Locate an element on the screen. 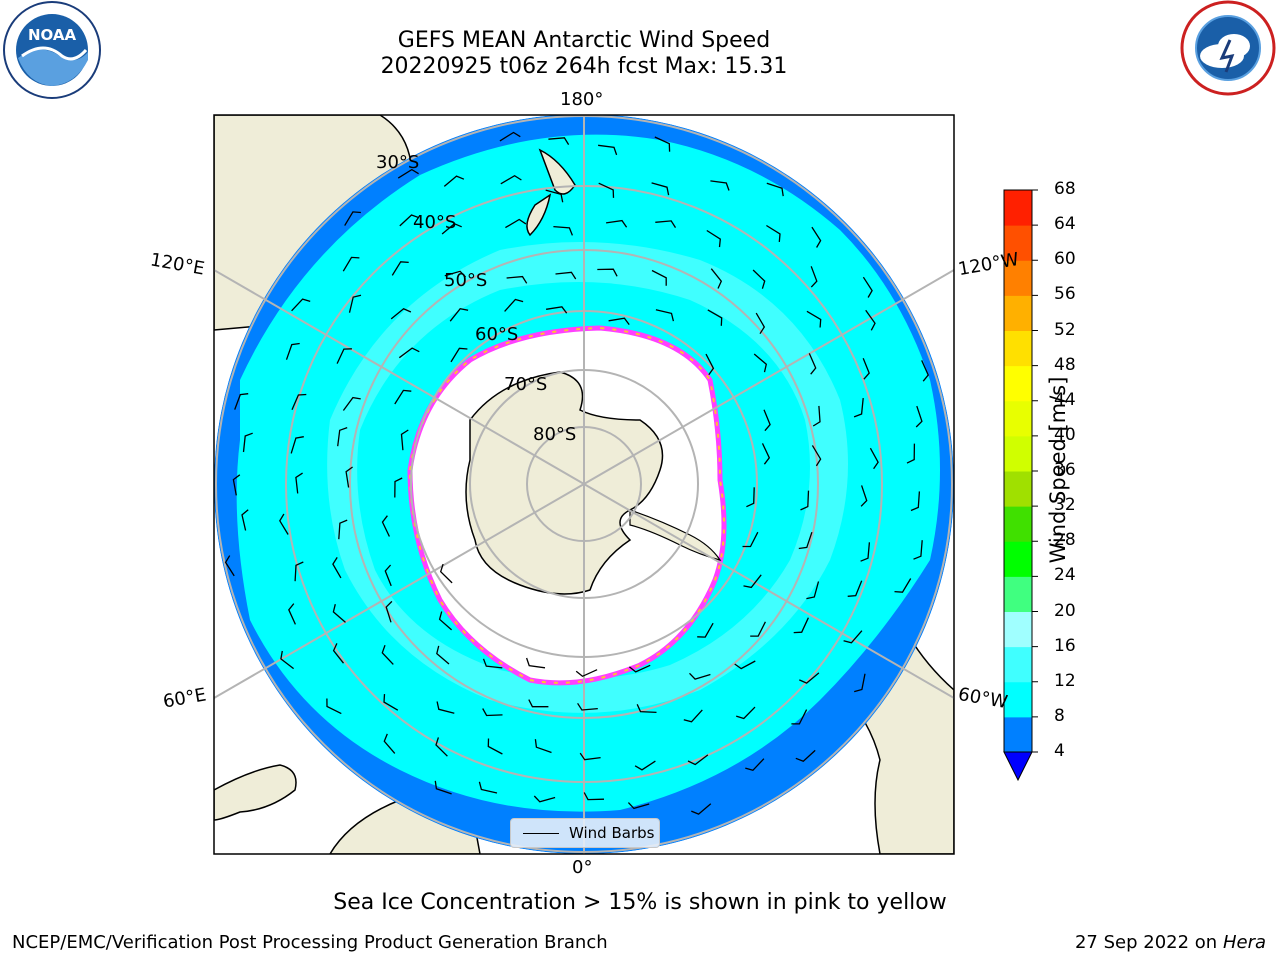 Image resolution: width=1280 pixels, height=960 pixels. colorbar-tick-label: 48 is located at coordinates (1065, 364).